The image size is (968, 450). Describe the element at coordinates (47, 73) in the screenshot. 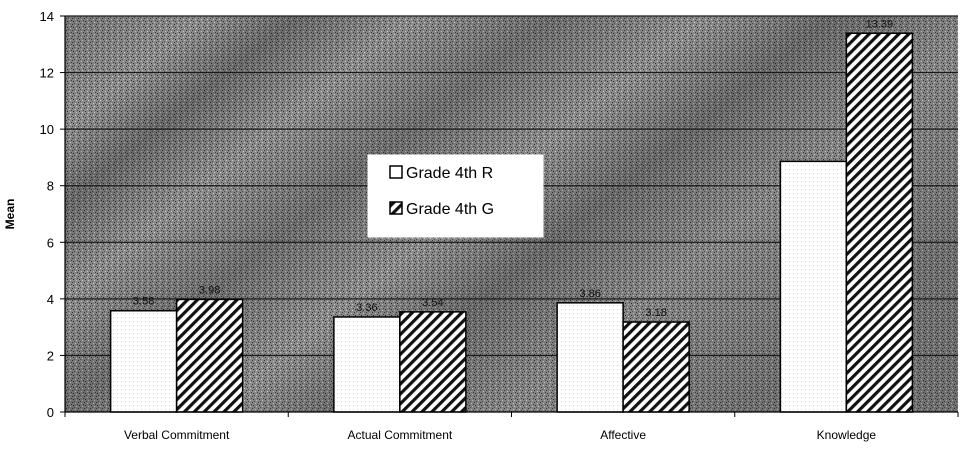

I see `y-tick-label: 12` at that location.